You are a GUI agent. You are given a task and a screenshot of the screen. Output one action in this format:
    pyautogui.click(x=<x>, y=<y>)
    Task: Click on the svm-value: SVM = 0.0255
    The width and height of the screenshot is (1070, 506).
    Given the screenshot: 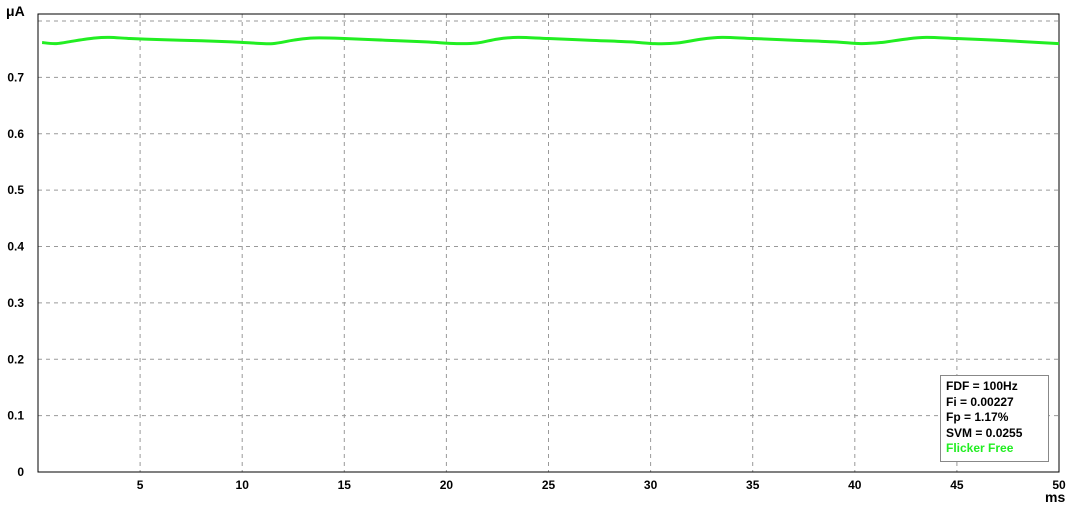 What is the action you would take?
    pyautogui.click(x=984, y=432)
    